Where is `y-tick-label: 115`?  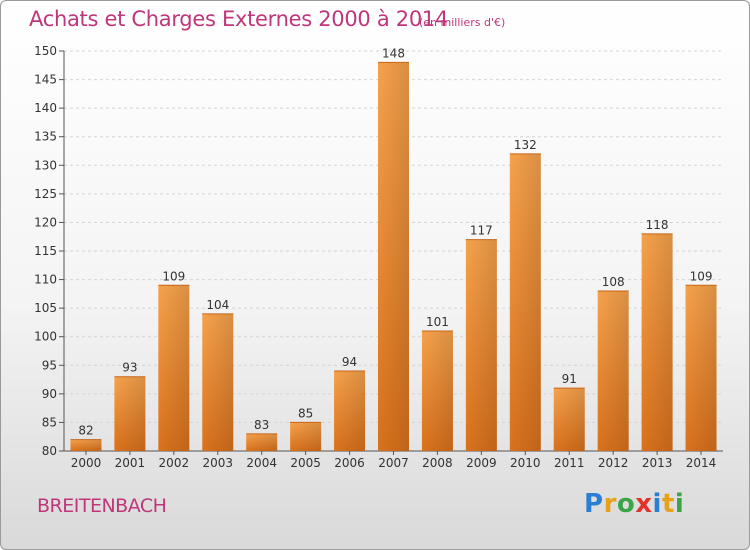 y-tick-label: 115 is located at coordinates (45, 251).